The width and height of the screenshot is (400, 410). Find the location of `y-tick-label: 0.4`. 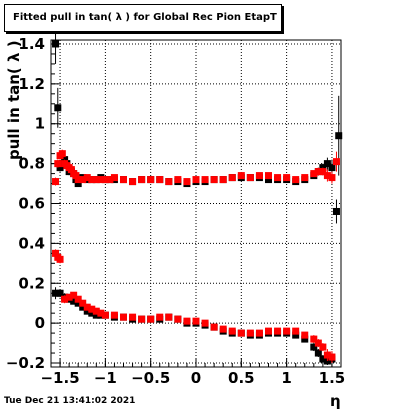

y-tick-label: 0.4 is located at coordinates (31, 243).